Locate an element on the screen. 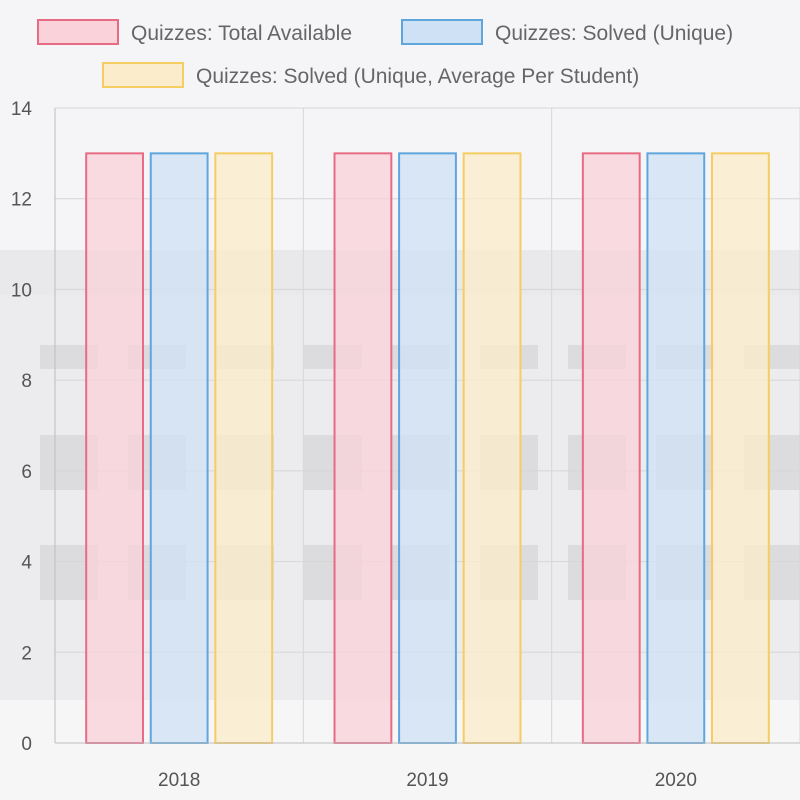 This screenshot has height=800, width=800. x-tick-label: 2020 is located at coordinates (676, 780).